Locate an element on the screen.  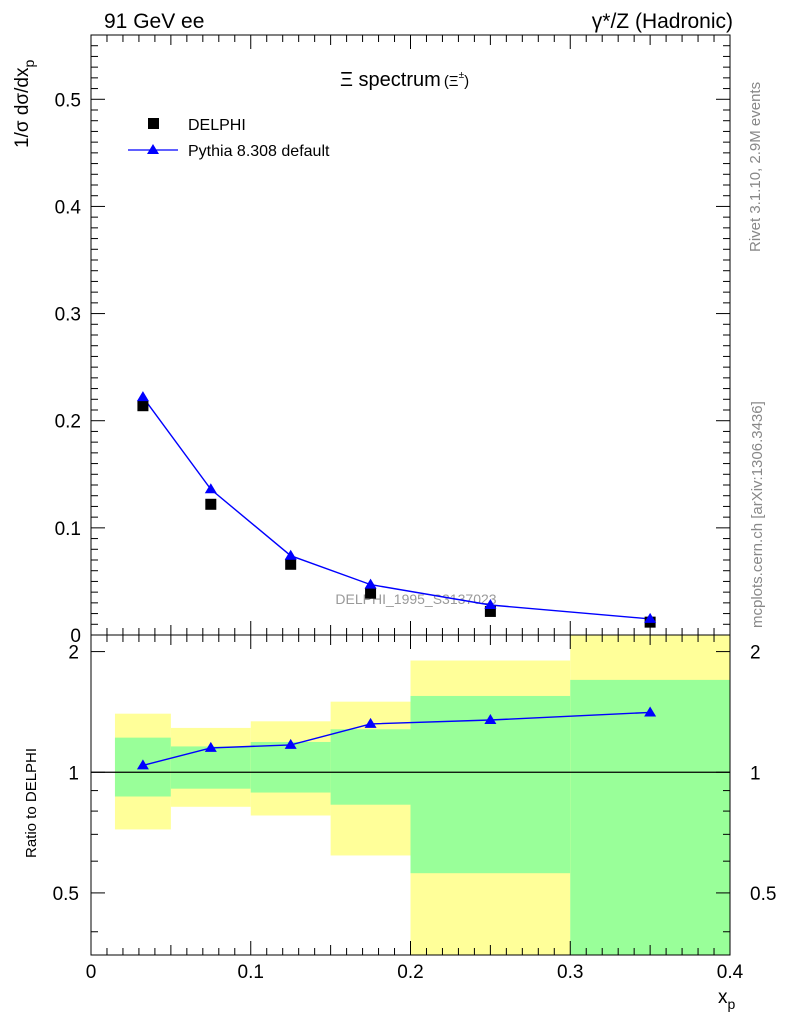
ratio-y-tick-label-left: 0.5 is located at coordinates (66, 894).